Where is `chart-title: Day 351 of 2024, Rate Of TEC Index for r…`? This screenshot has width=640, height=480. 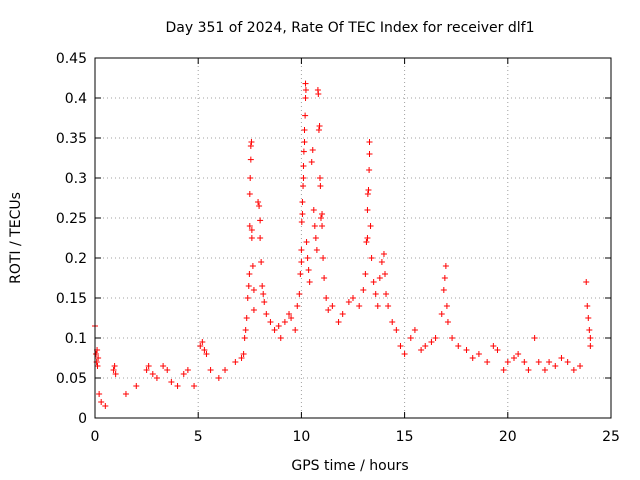 chart-title: Day 351 of 2024, Rate Of TEC Index for r… is located at coordinates (350, 28).